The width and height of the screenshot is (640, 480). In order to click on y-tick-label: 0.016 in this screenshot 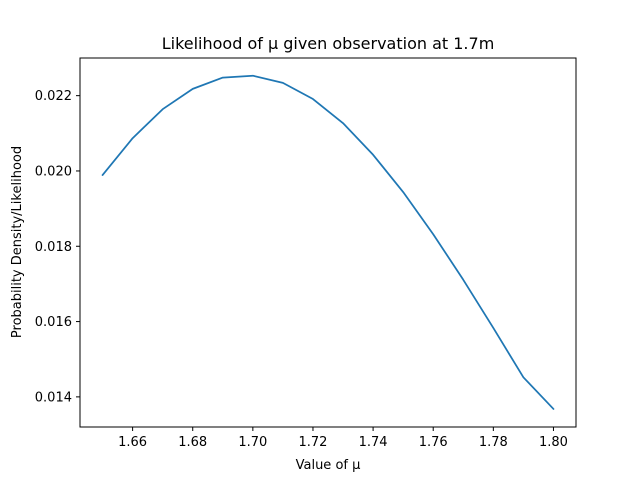, I will do `click(53, 322)`.